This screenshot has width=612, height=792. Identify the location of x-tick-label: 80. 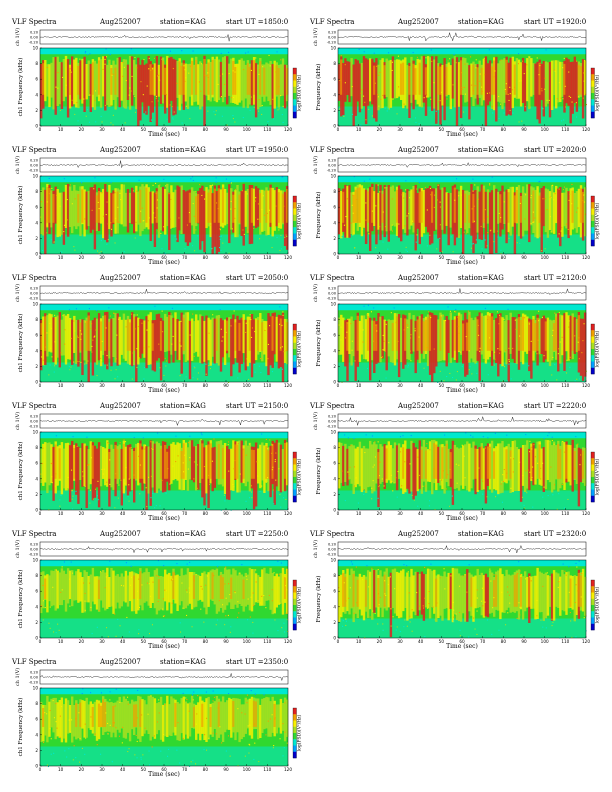
(206, 257).